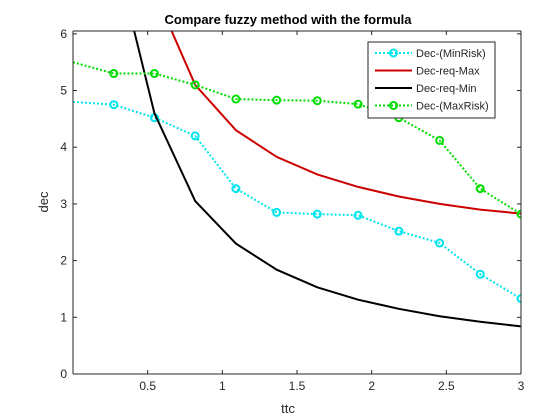 This screenshot has width=560, height=420. Describe the element at coordinates (222, 386) in the screenshot. I see `x-tick-label: 1` at that location.